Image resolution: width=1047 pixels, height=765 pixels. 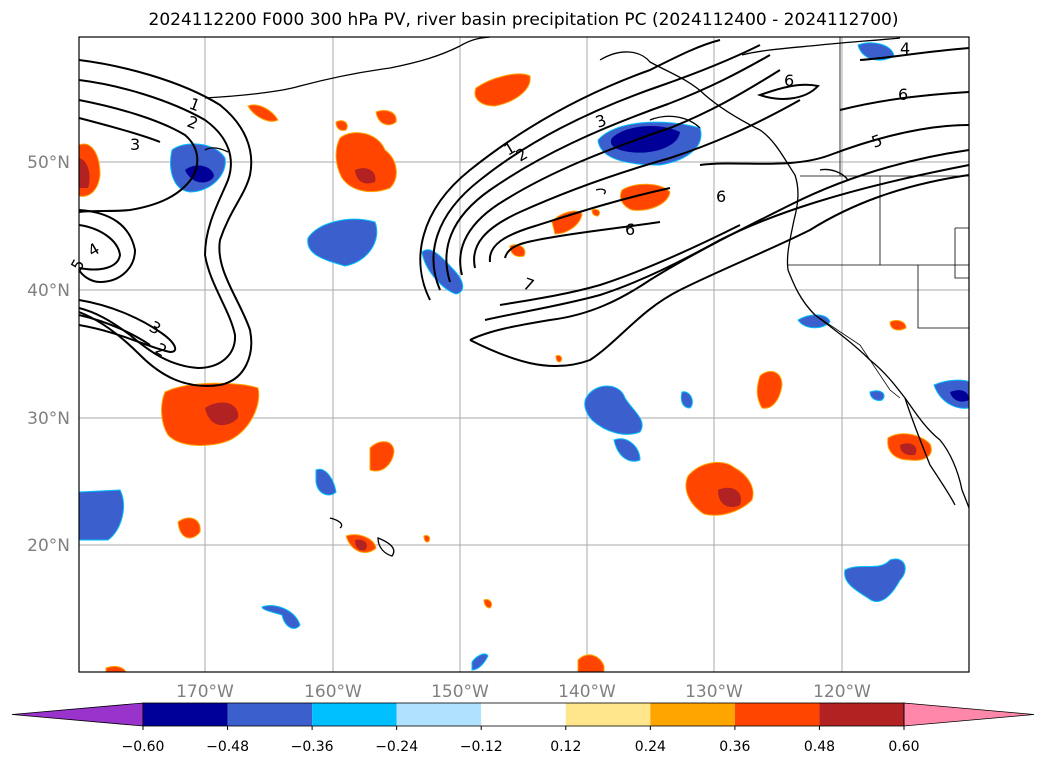 What do you see at coordinates (155, 328) in the screenshot?
I see `contour-label-3b: 3` at bounding box center [155, 328].